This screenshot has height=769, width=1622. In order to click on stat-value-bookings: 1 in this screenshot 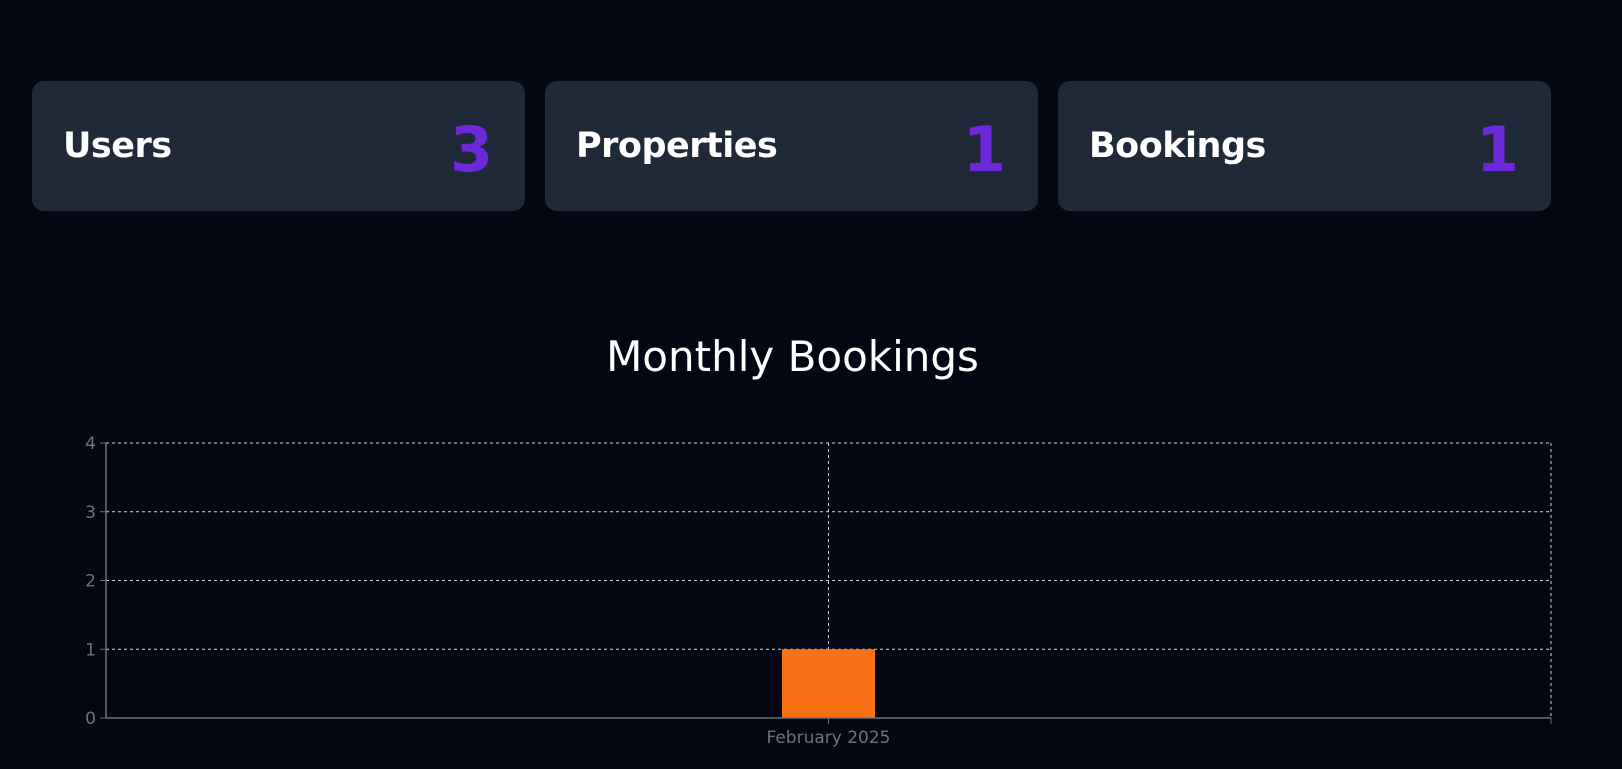, I will do `click(1497, 149)`.